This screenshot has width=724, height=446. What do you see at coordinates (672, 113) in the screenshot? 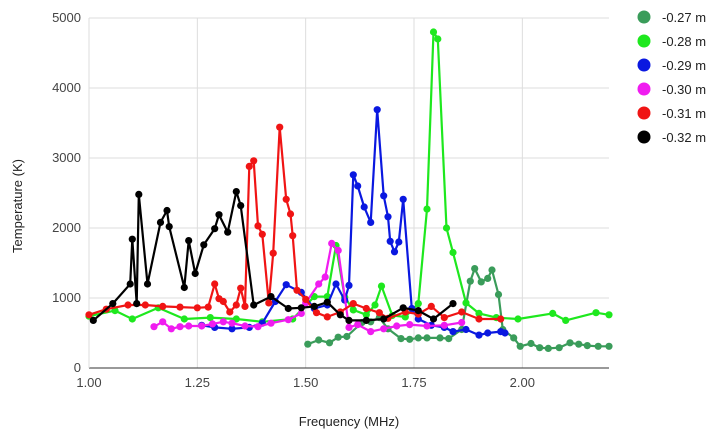
I see `legend-item: -0.31 m` at bounding box center [672, 113].